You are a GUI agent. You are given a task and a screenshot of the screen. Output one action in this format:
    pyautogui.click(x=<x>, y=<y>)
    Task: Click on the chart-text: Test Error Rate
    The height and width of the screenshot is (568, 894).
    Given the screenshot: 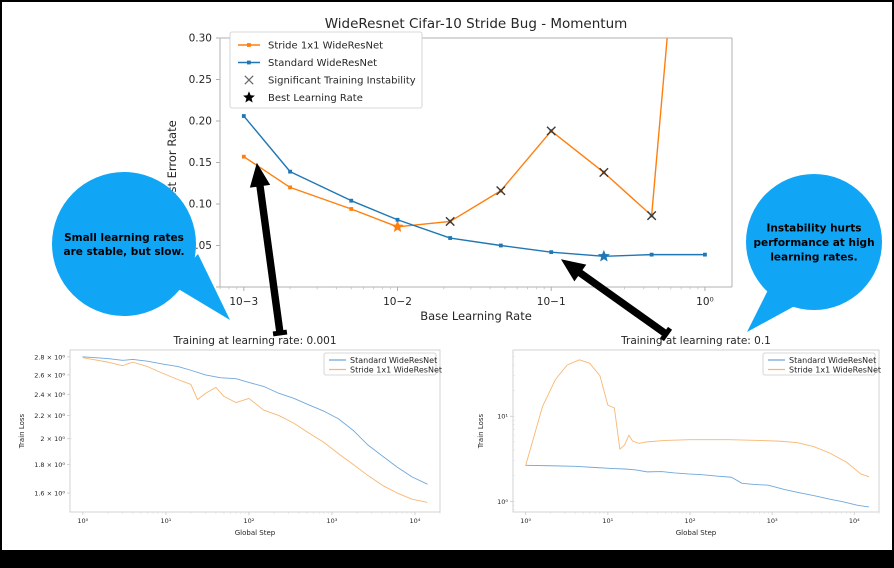 What is the action you would take?
    pyautogui.click(x=172, y=162)
    